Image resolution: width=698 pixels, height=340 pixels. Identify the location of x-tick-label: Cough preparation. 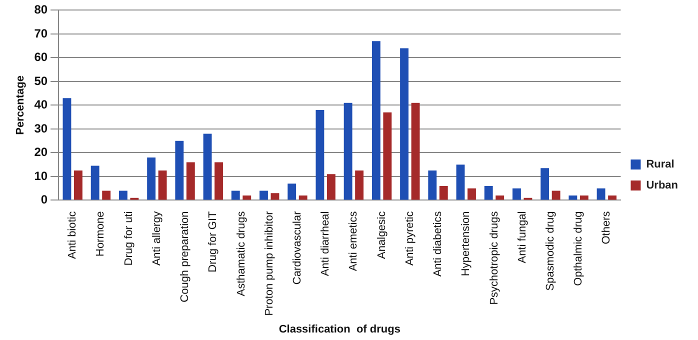
(185, 256).